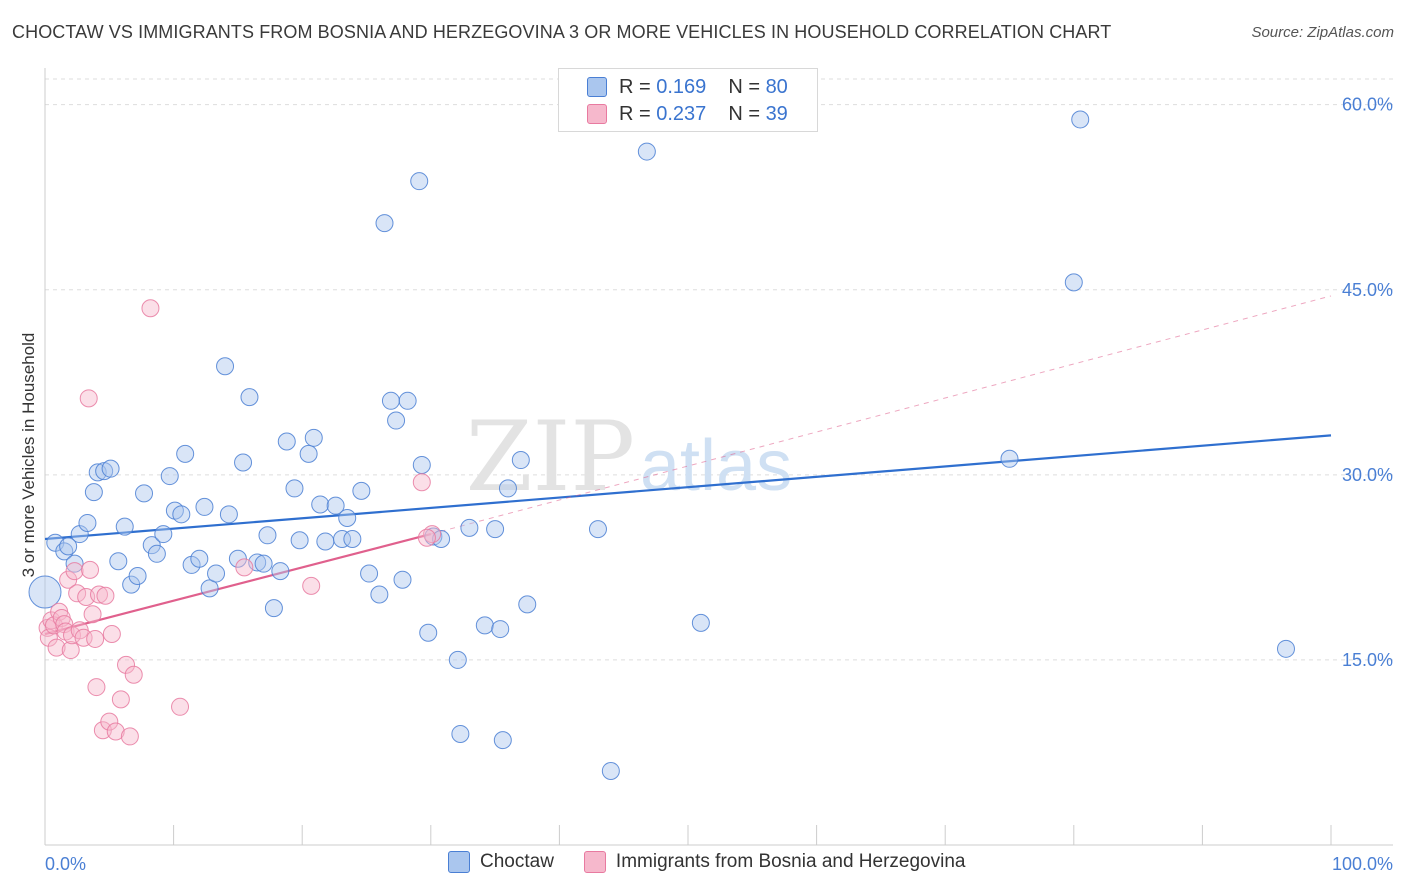 The width and height of the screenshot is (1406, 892). Describe the element at coordinates (776, 113) in the screenshot. I see `legend-n-value: 39` at that location.